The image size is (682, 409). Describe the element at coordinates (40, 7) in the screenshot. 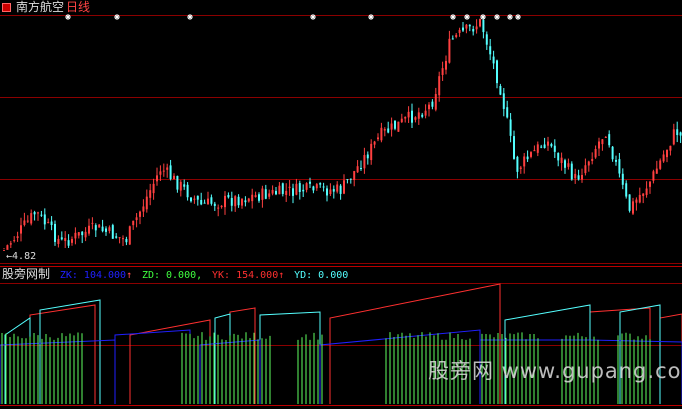

I see `stock-name: 南方航空` at that location.